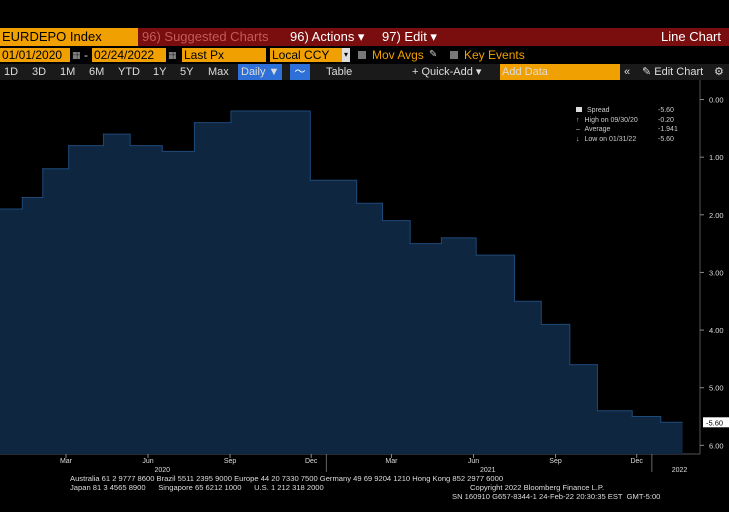 The image size is (729, 512). I want to click on x-year-label: 2021, so click(488, 470).